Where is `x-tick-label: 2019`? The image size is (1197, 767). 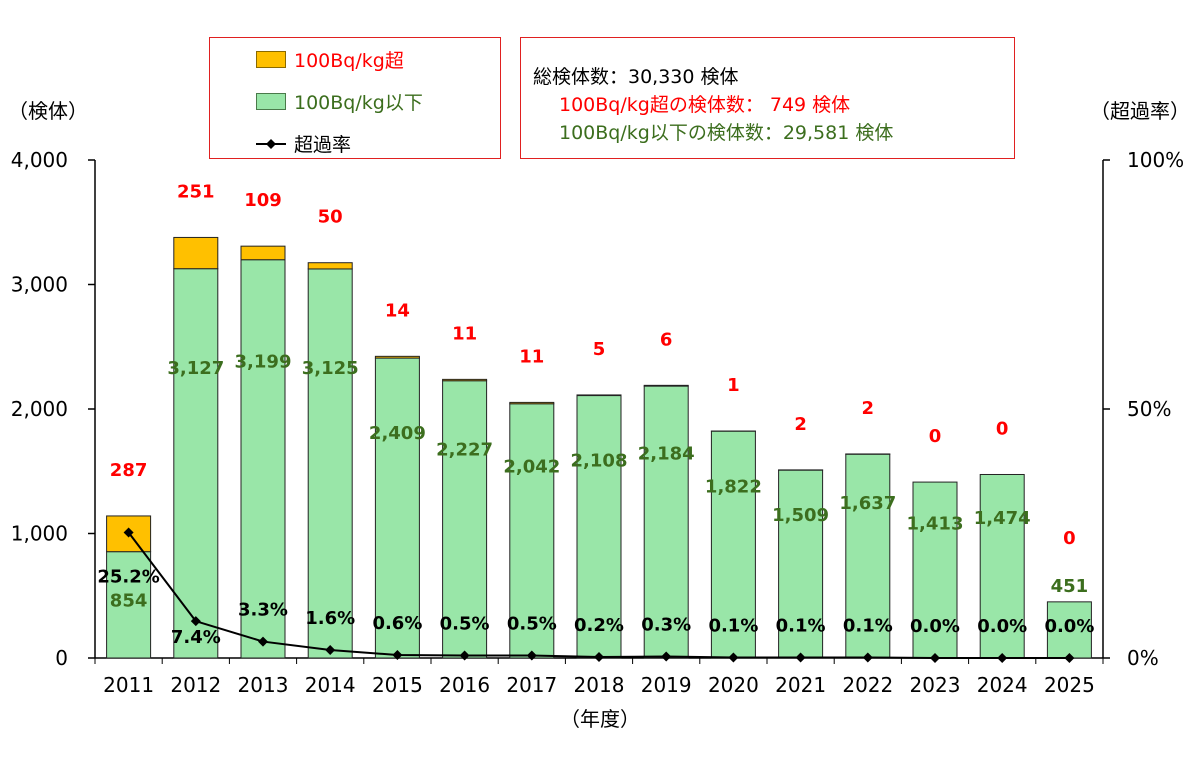 x-tick-label: 2019 is located at coordinates (666, 685).